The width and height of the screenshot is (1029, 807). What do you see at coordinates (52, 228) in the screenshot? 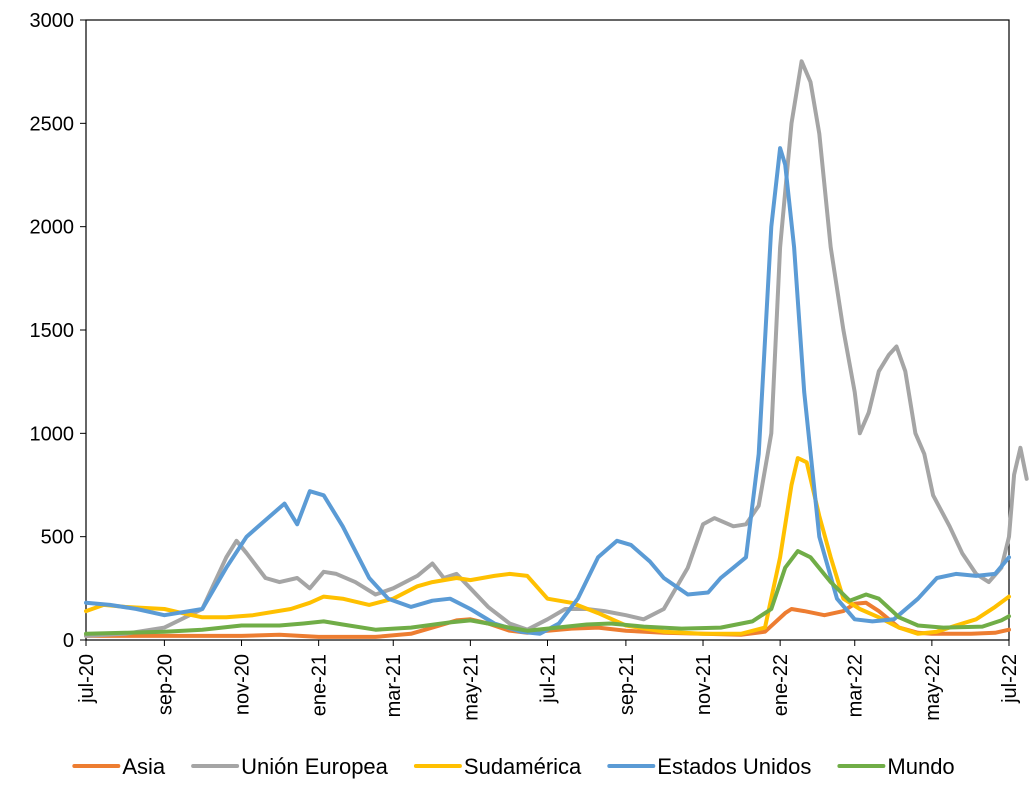
I see `y-tick-label: 2000` at bounding box center [52, 228].